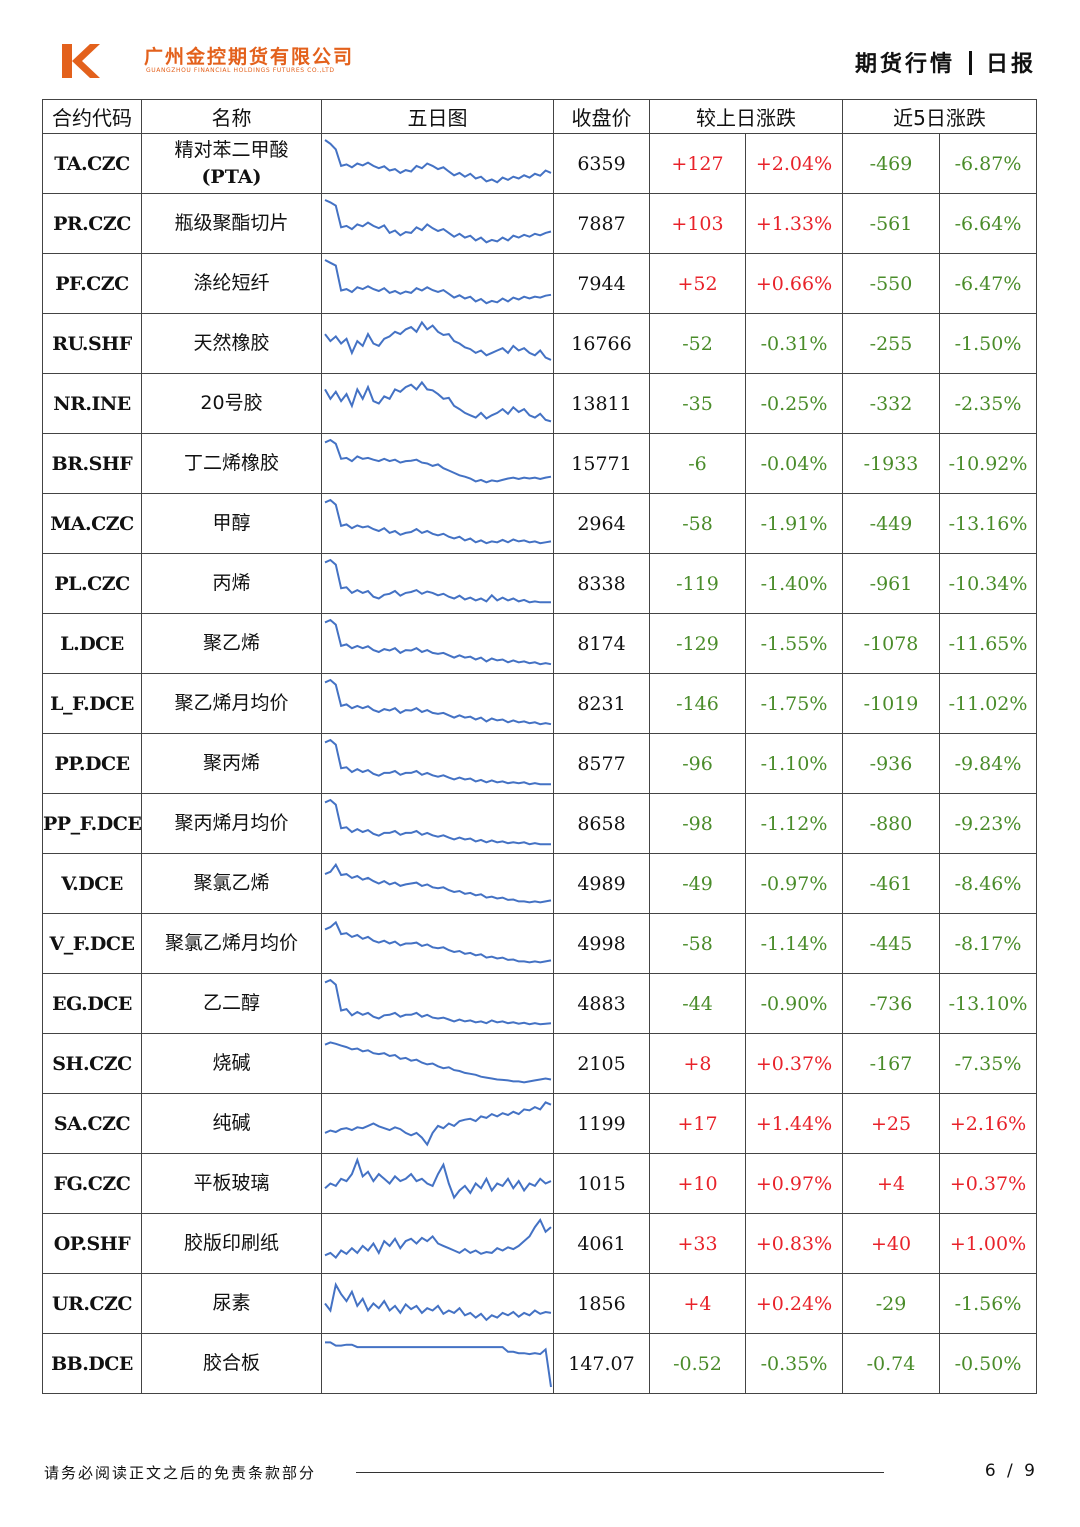 The height and width of the screenshot is (1527, 1080). I want to click on close-price: 8338, so click(601, 583).